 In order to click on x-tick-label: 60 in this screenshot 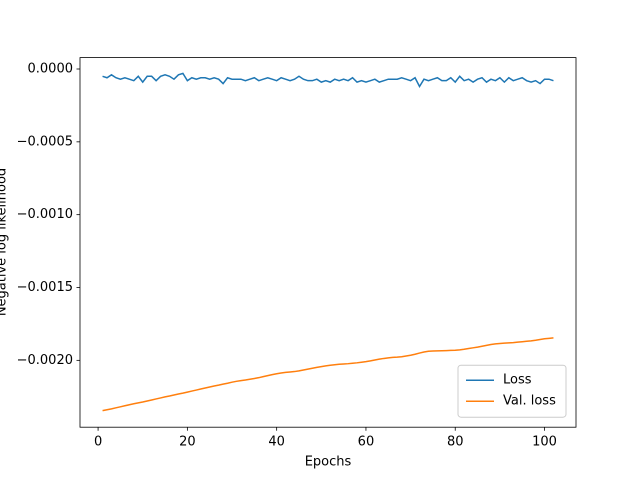, I will do `click(366, 442)`.